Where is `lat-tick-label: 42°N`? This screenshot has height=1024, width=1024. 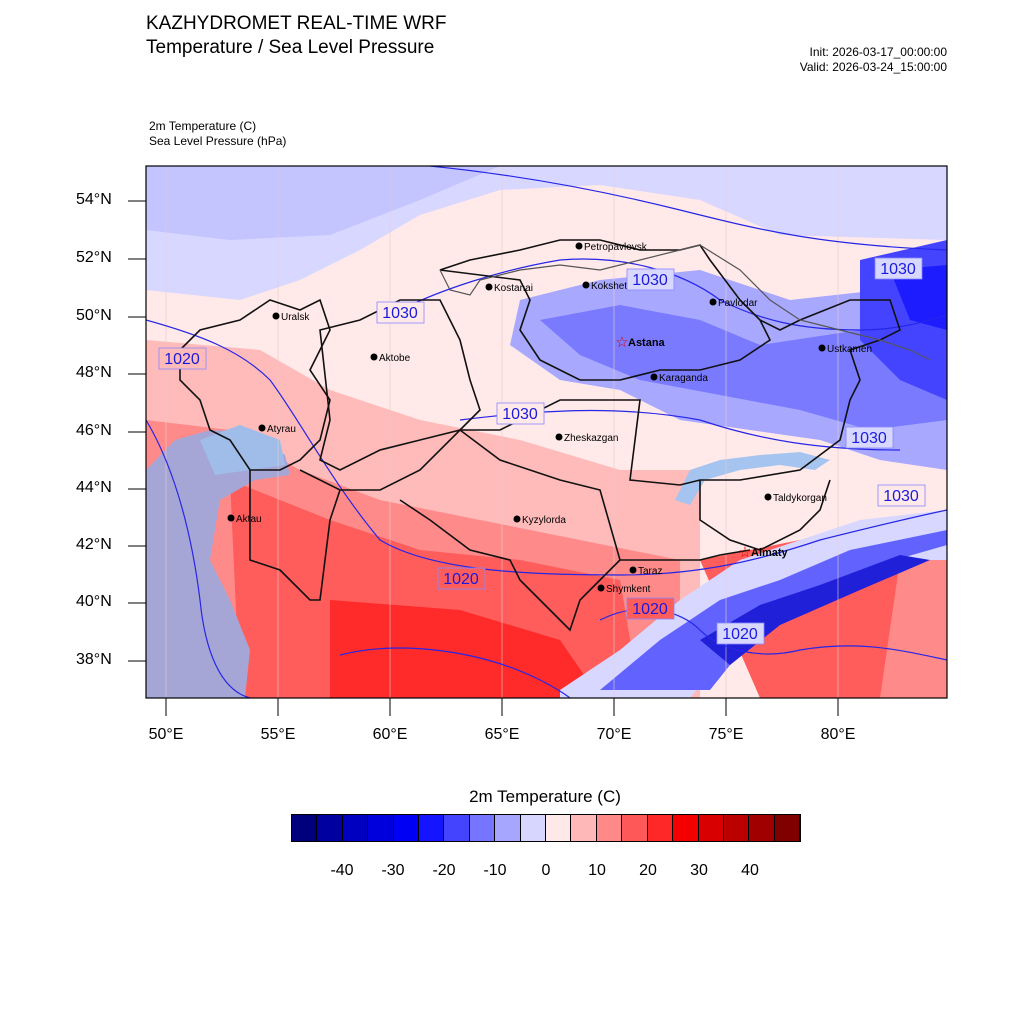 lat-tick-label: 42°N is located at coordinates (94, 544).